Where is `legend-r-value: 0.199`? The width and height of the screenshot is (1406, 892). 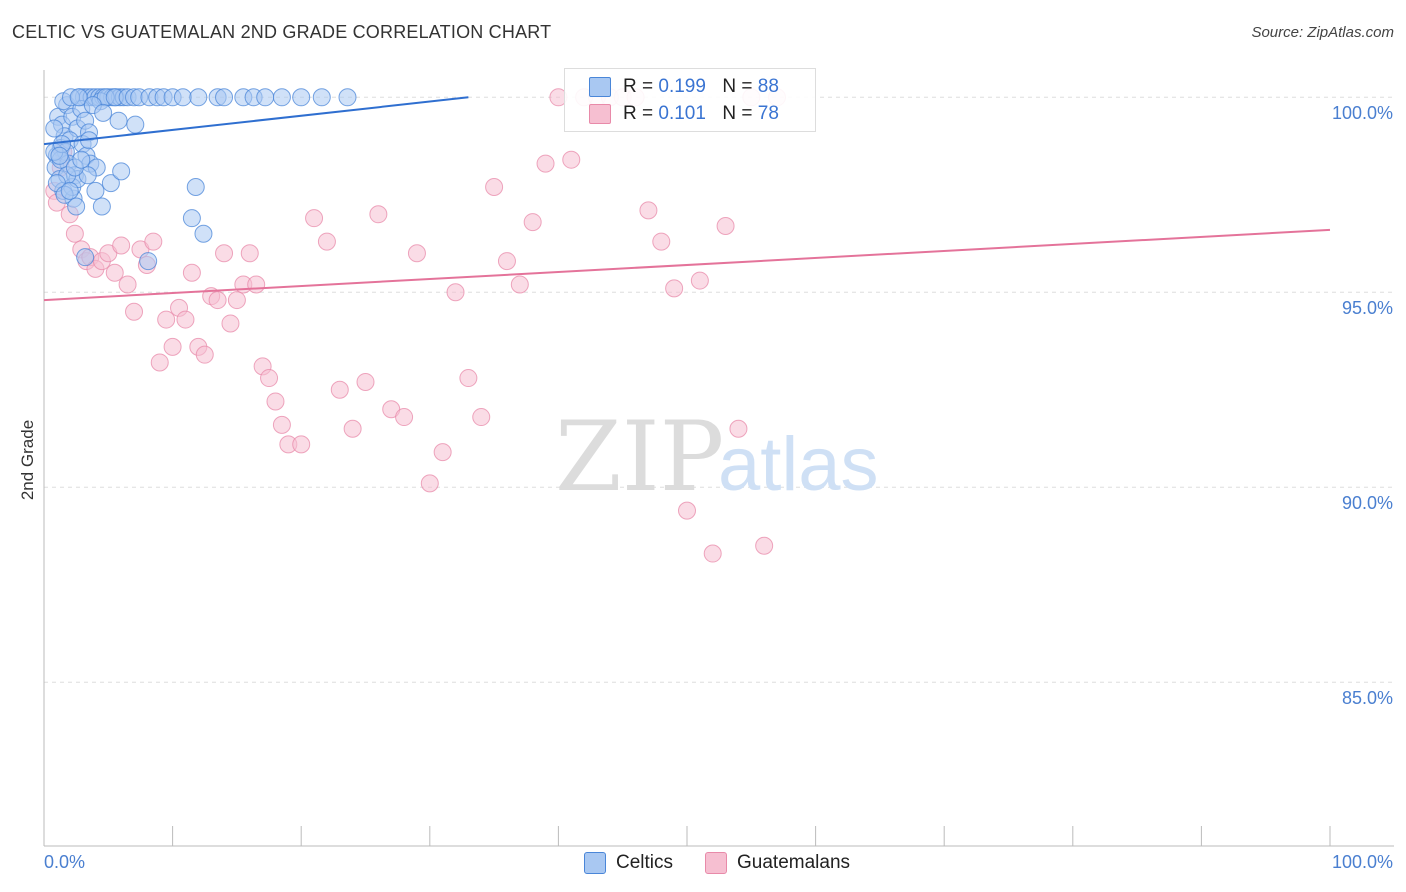
legend-r-value: 0.199 is located at coordinates (682, 86).